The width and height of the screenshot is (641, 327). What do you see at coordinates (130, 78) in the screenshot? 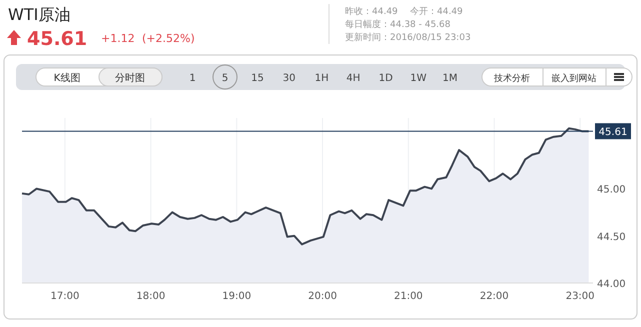
I see `text: 分时图` at bounding box center [130, 78].